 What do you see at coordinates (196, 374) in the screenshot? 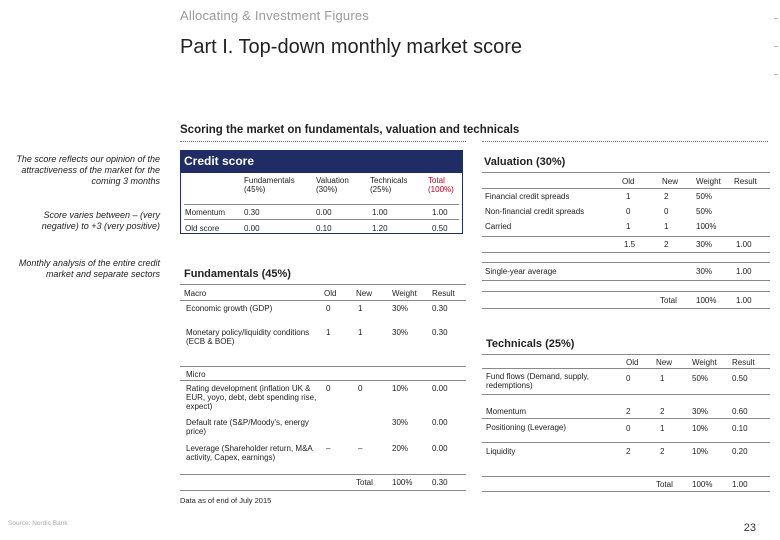
I see `fundamentals-subsection-micro: Micro` at bounding box center [196, 374].